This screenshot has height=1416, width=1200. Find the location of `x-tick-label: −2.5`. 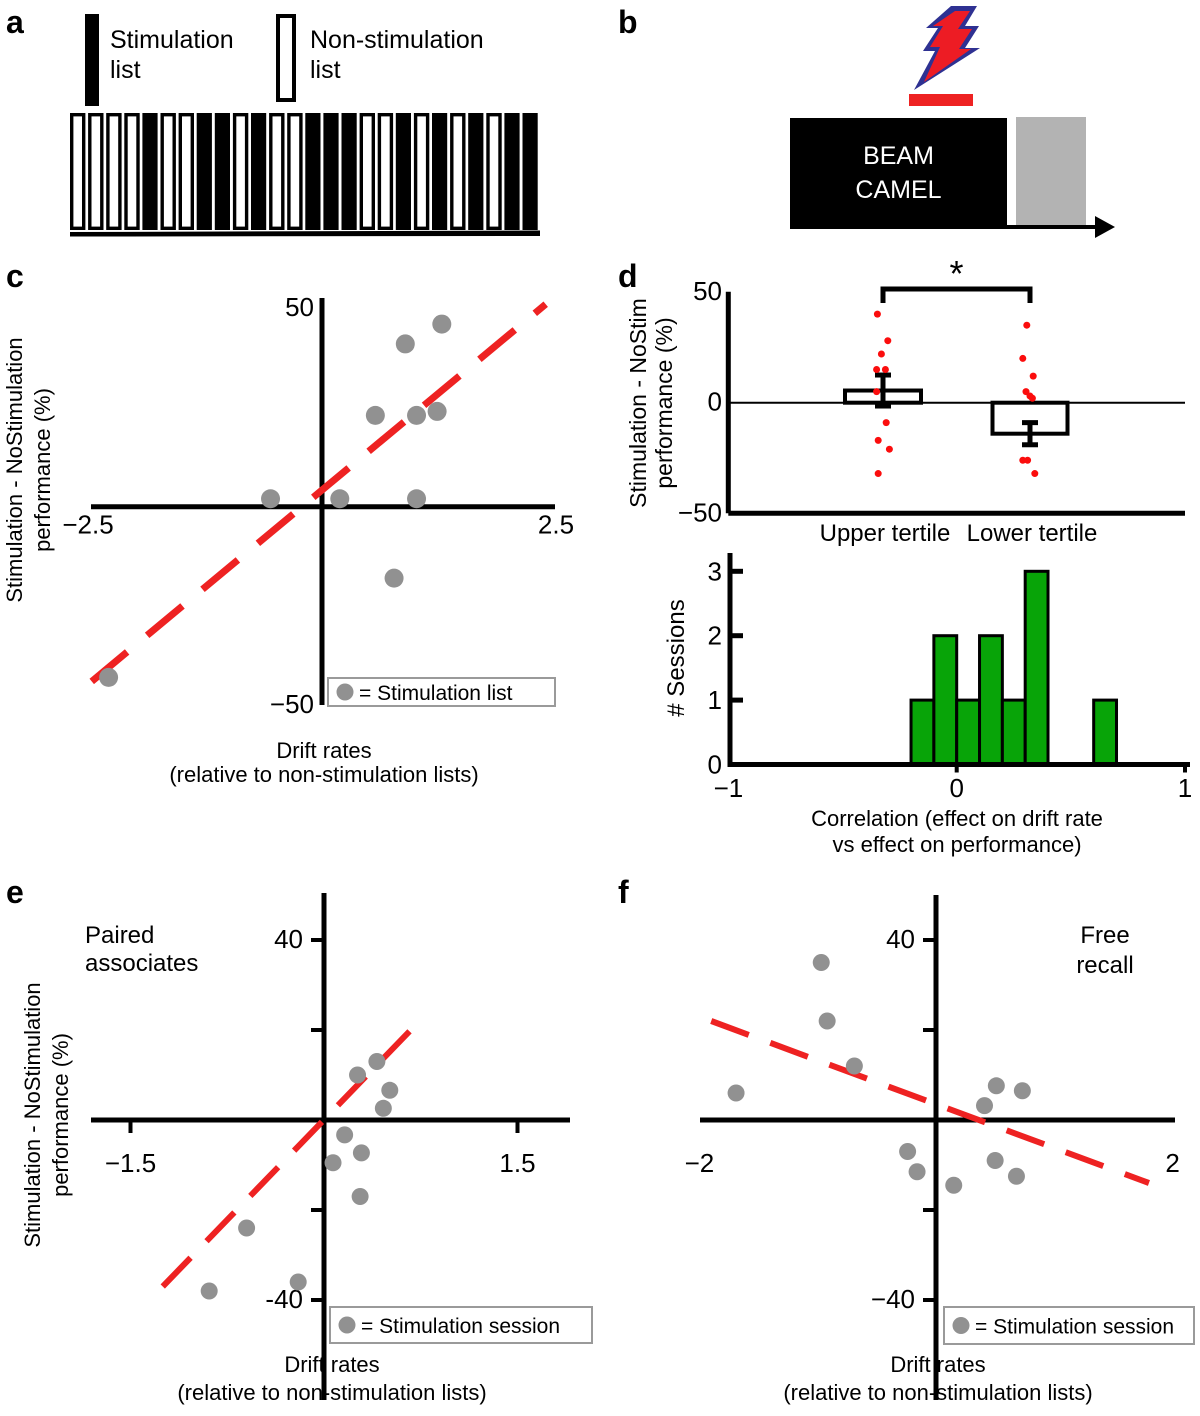

x-tick-label: −2.5 is located at coordinates (87, 525).